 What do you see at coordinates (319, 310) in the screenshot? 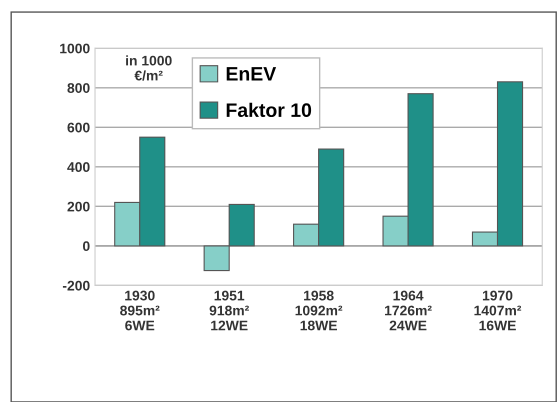
I see `x-tick-label: 1958 1092m² 18WE` at bounding box center [319, 310].